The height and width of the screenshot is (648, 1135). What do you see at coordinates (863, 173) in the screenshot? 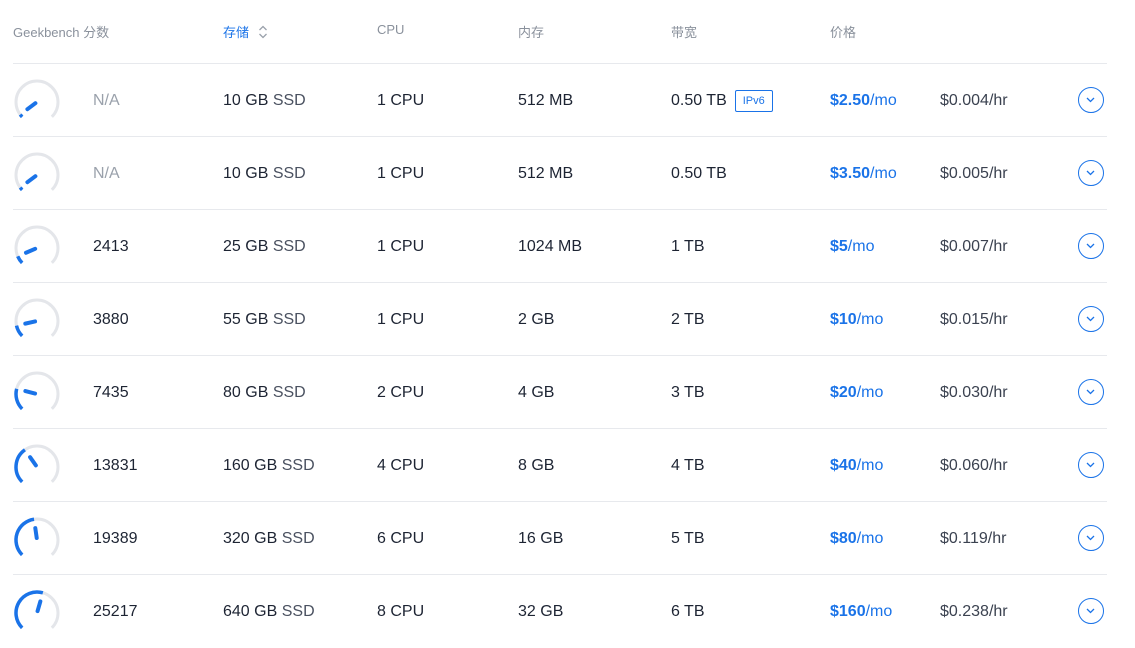
I see `price-monthly-cell: $3.50/mo` at bounding box center [863, 173].